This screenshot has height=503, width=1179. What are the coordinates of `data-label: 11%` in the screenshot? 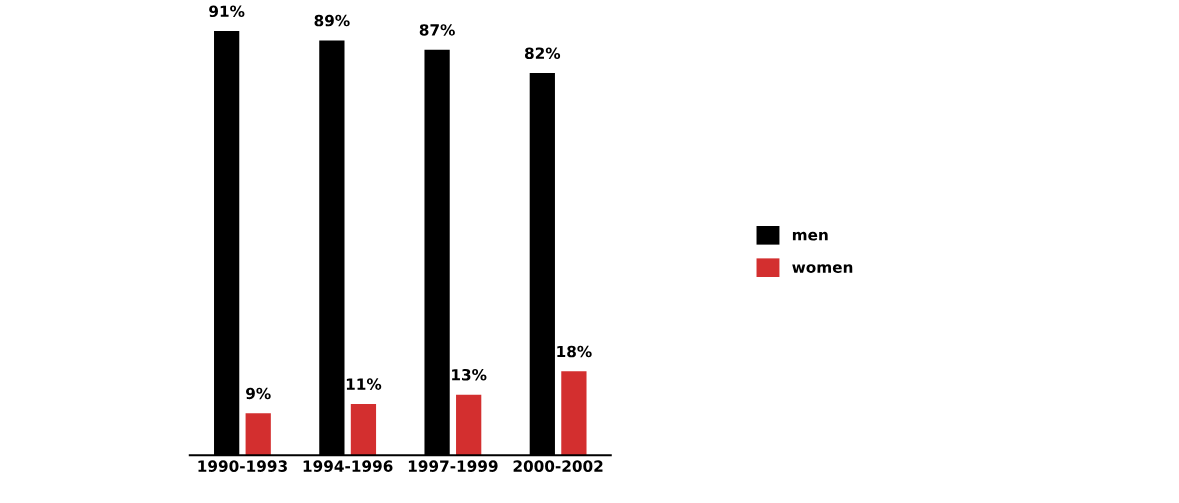 It's located at (364, 384).